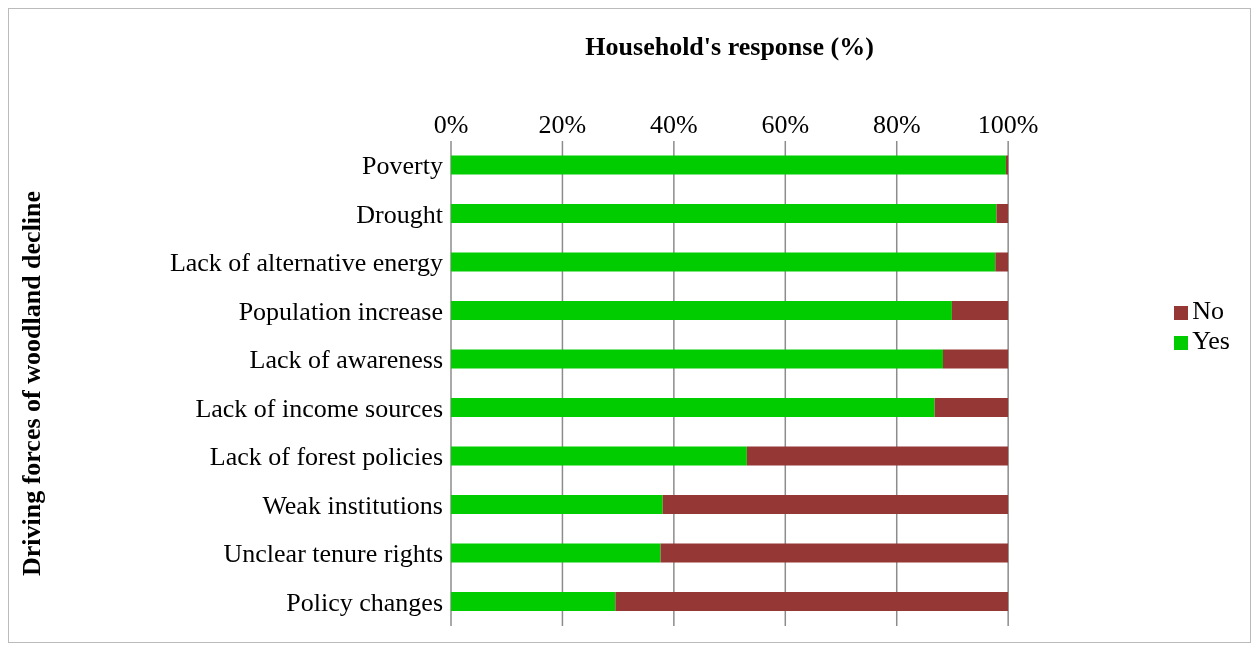  I want to click on y-tick-label: Lack of awareness, so click(346, 360).